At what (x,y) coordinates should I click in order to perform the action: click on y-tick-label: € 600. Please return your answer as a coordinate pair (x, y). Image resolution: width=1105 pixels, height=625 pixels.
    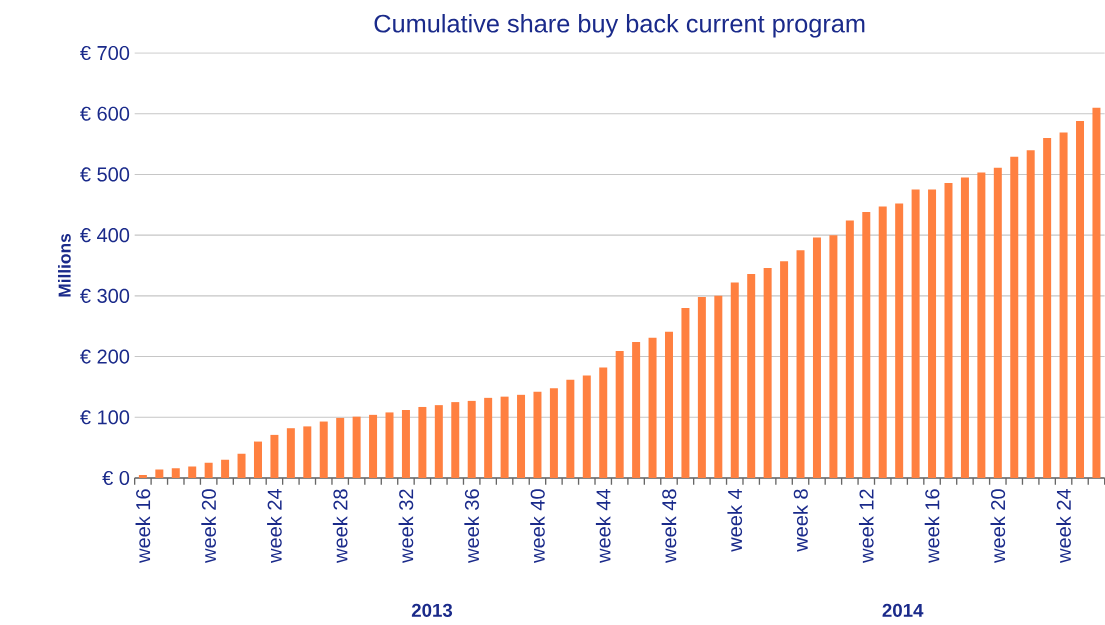
    Looking at the image, I should click on (105, 113).